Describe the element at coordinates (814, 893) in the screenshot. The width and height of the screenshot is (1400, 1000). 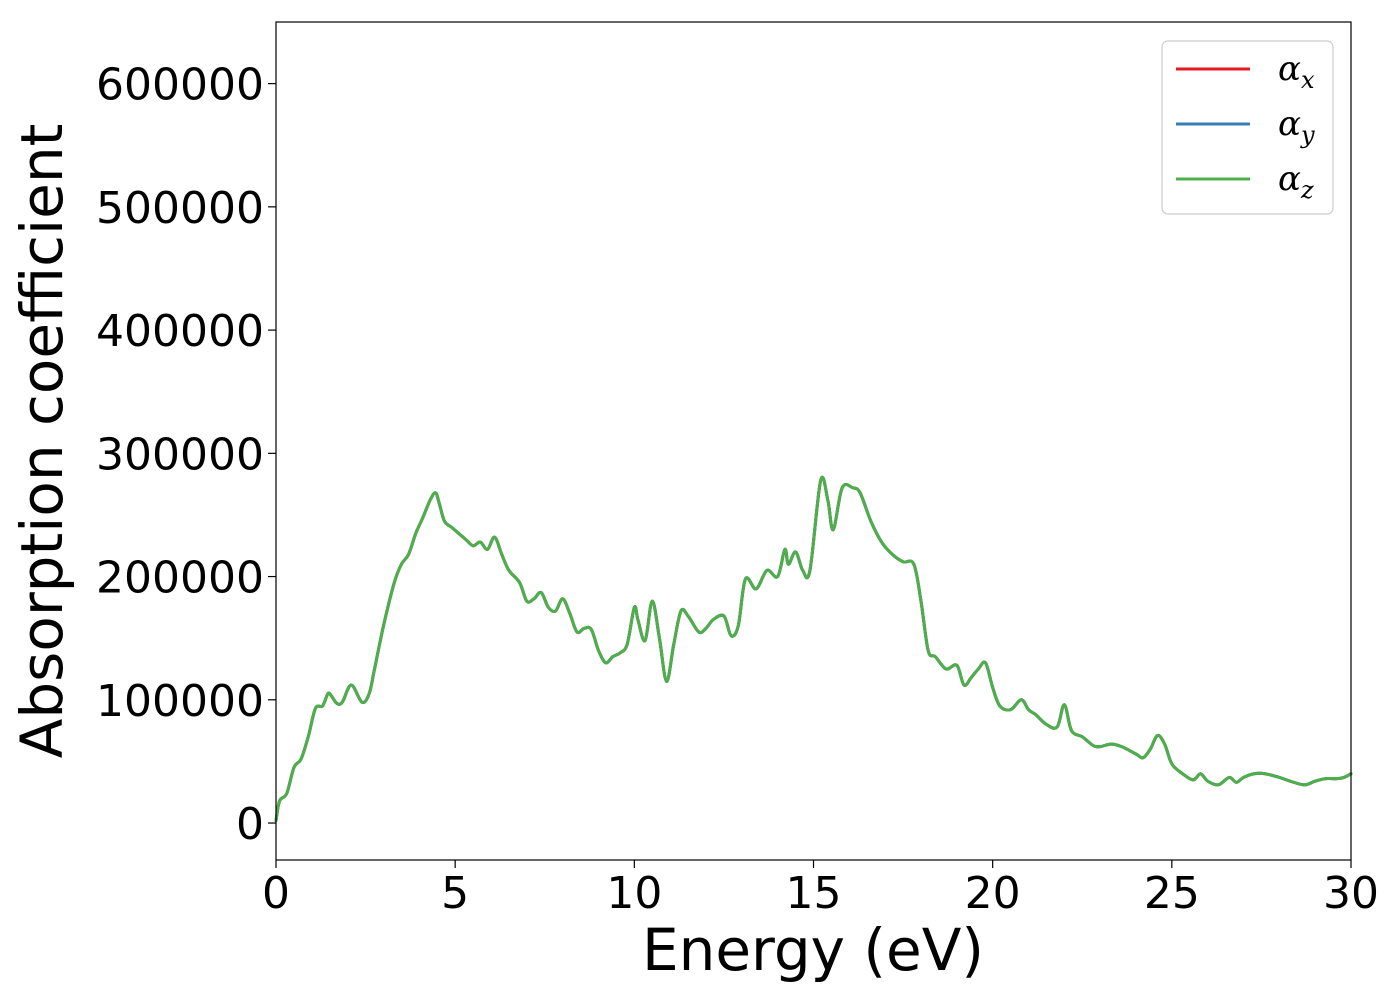
I see `x-tick-label: 15` at that location.